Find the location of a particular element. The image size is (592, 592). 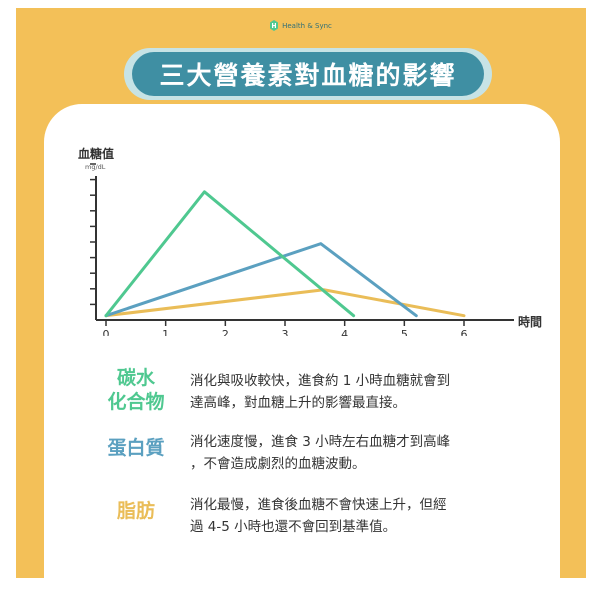

carb-label: 碳水 化合物 is located at coordinates (136, 390).